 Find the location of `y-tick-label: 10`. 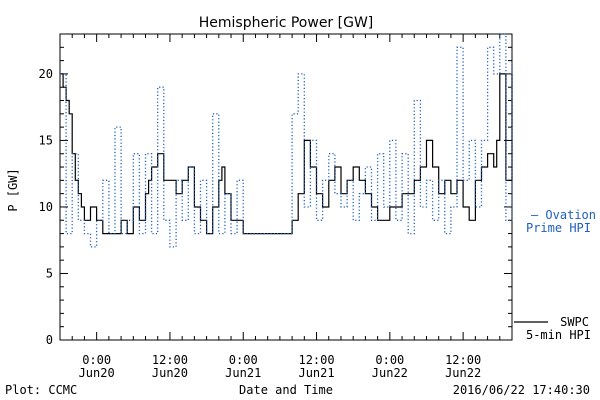

y-tick-label: 10 is located at coordinates (46, 207).